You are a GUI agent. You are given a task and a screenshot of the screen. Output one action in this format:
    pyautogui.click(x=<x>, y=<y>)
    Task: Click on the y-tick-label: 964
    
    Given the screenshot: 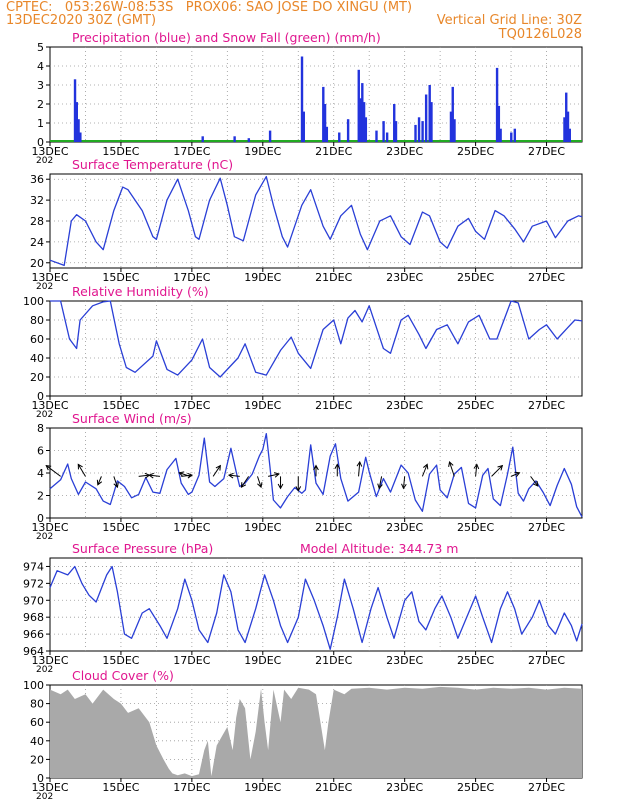 What is the action you would take?
    pyautogui.click(x=33, y=651)
    